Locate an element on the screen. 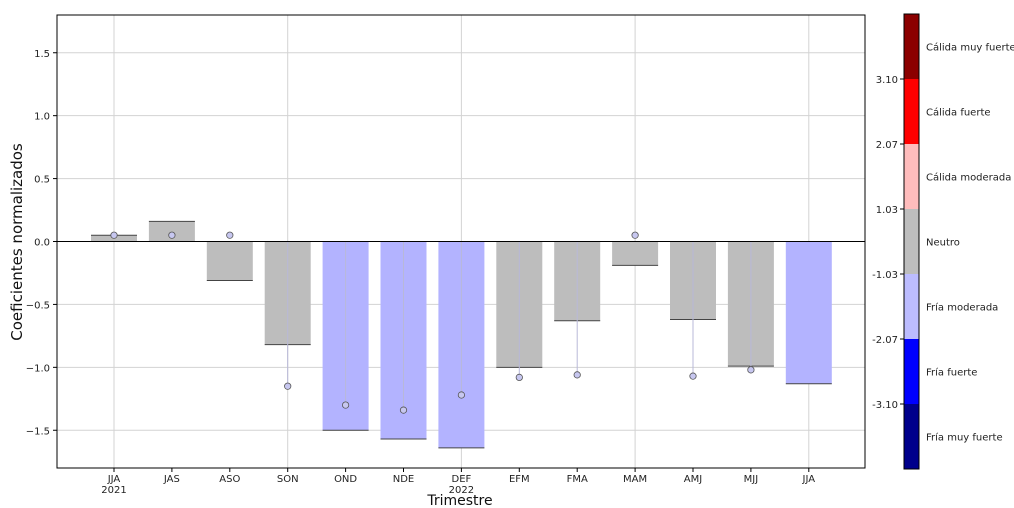 The height and width of the screenshot is (508, 1014). colorbar-category-label: Cálida moderada is located at coordinates (968, 178).